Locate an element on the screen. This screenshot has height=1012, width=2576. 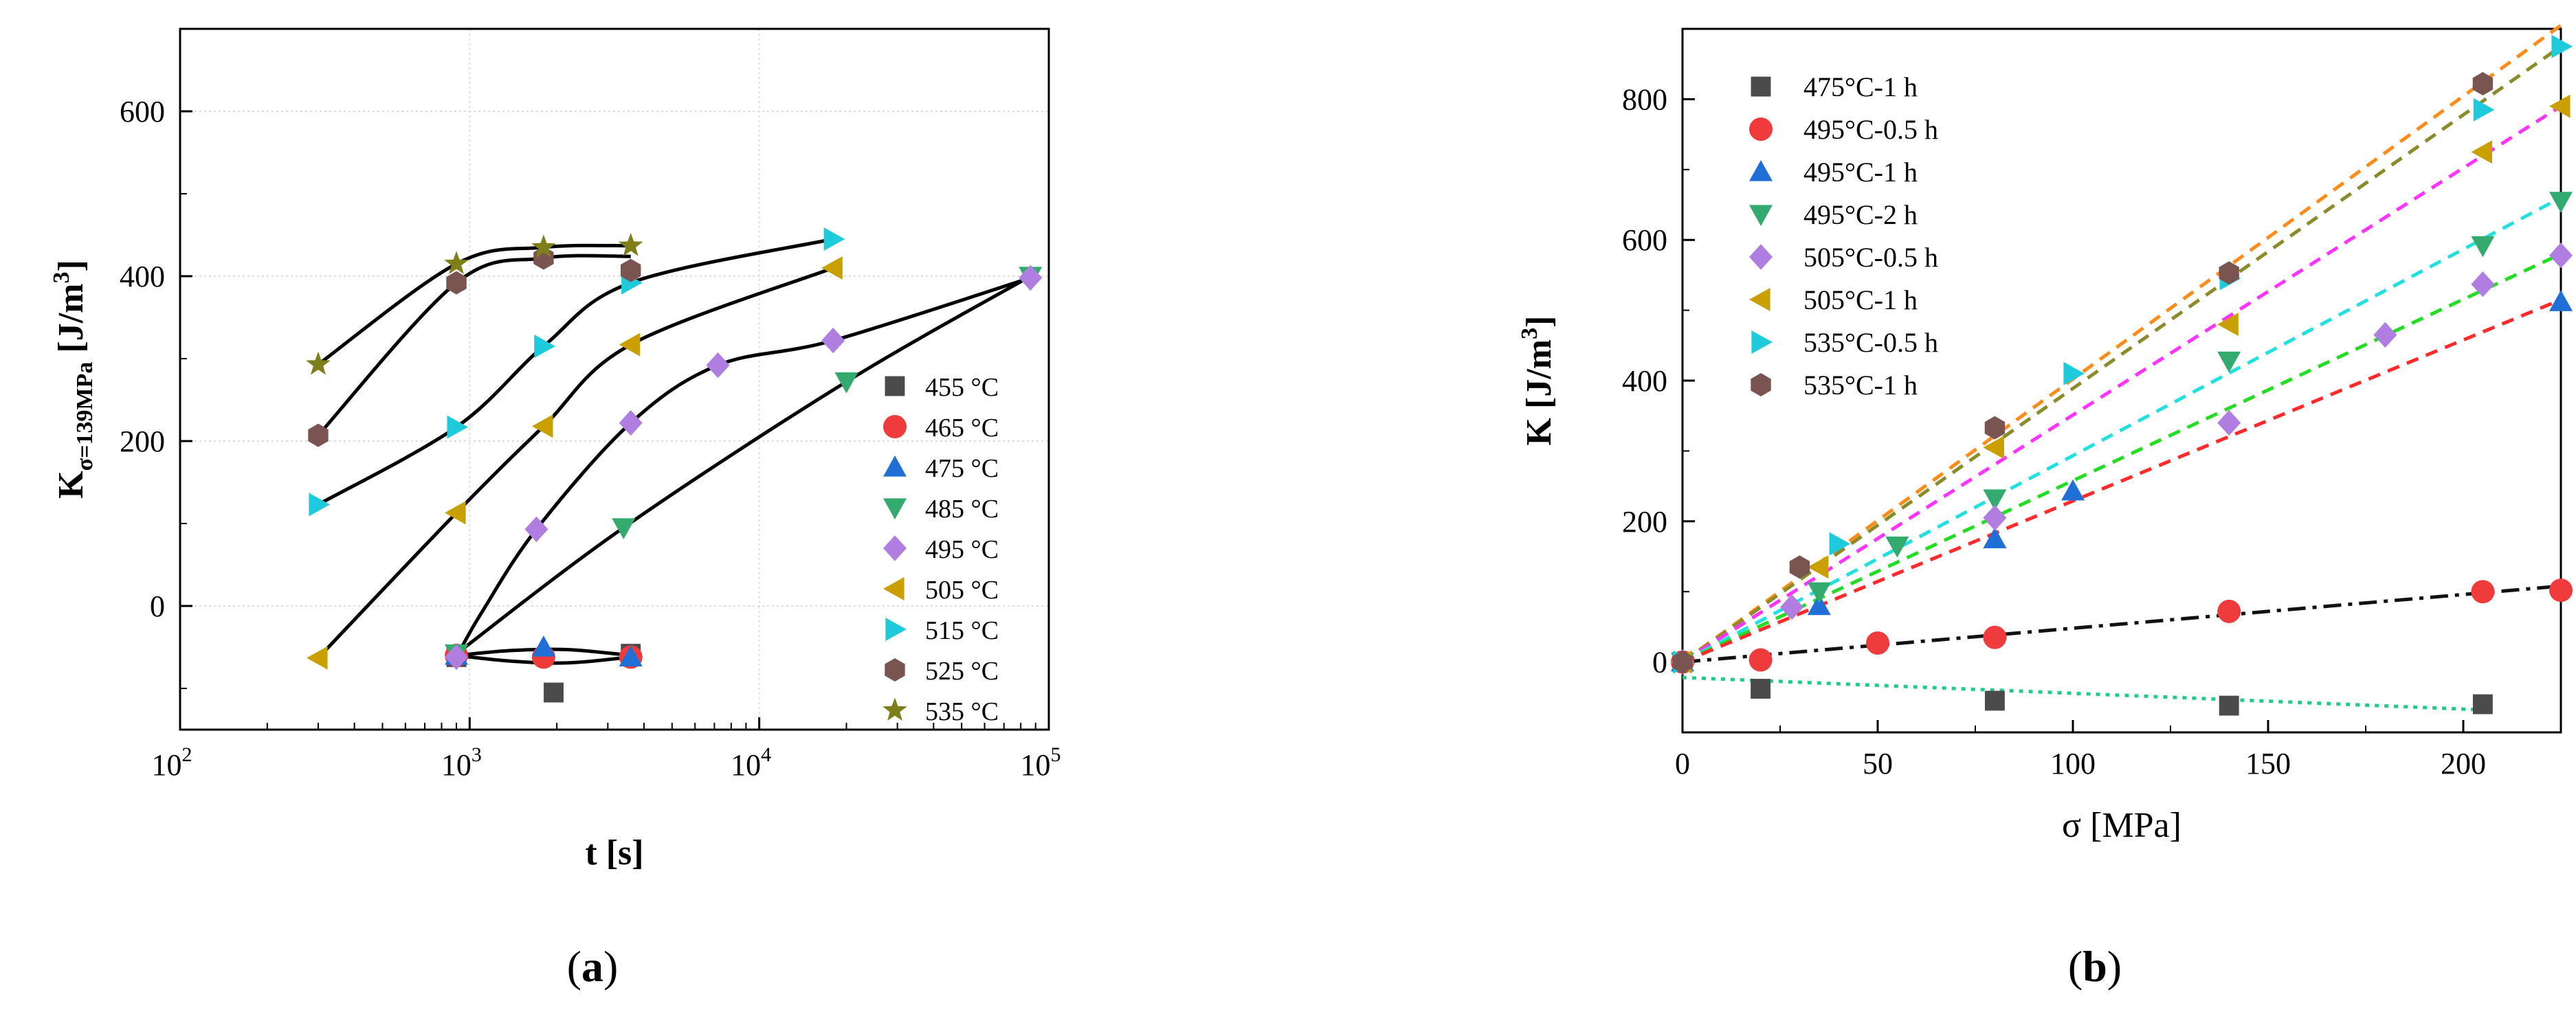
legend-label: 495 °C is located at coordinates (962, 549).